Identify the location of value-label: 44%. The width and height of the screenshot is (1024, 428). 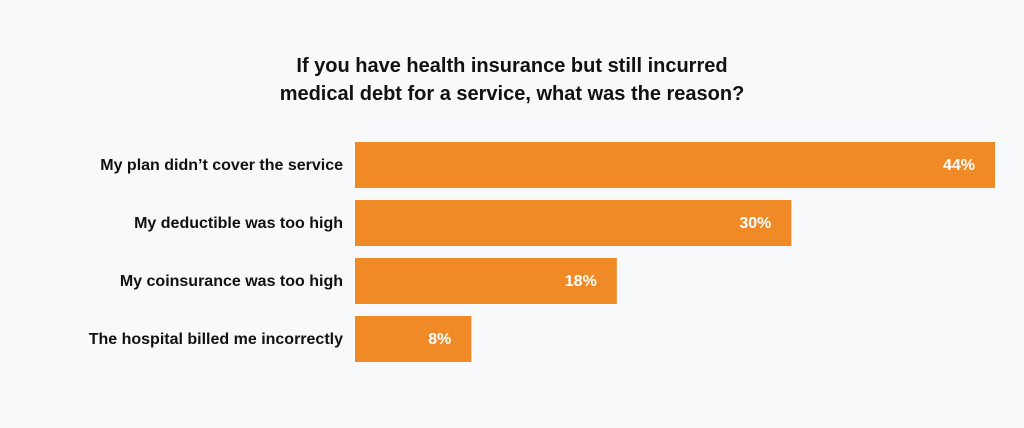
(959, 165).